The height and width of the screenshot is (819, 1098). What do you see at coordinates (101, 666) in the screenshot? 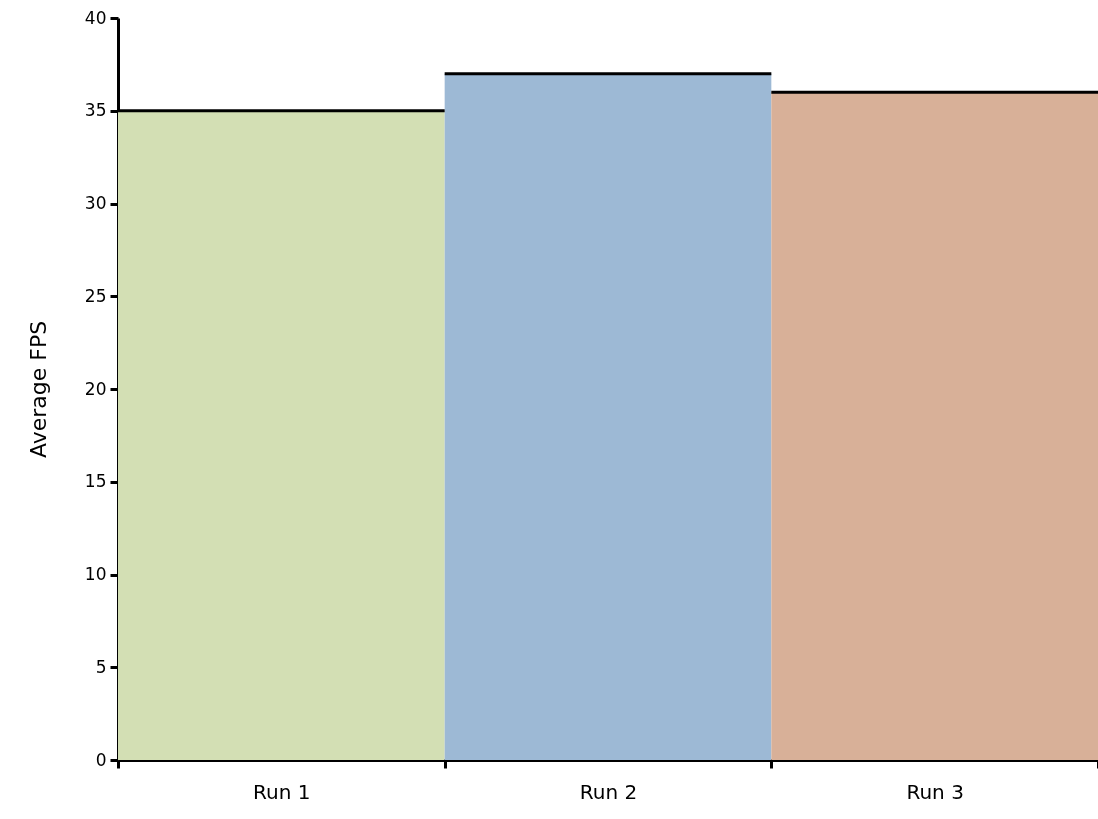
I see `y-tick-label: 5` at bounding box center [101, 666].